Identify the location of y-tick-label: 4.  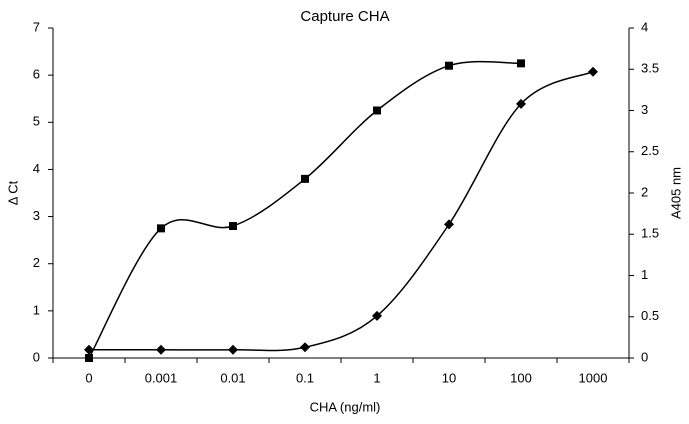
(36, 168).